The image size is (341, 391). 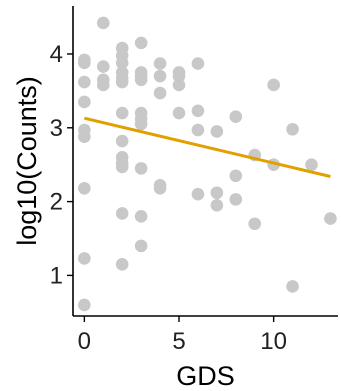 I want to click on y-tick-label-1: 1, so click(x=56, y=275).